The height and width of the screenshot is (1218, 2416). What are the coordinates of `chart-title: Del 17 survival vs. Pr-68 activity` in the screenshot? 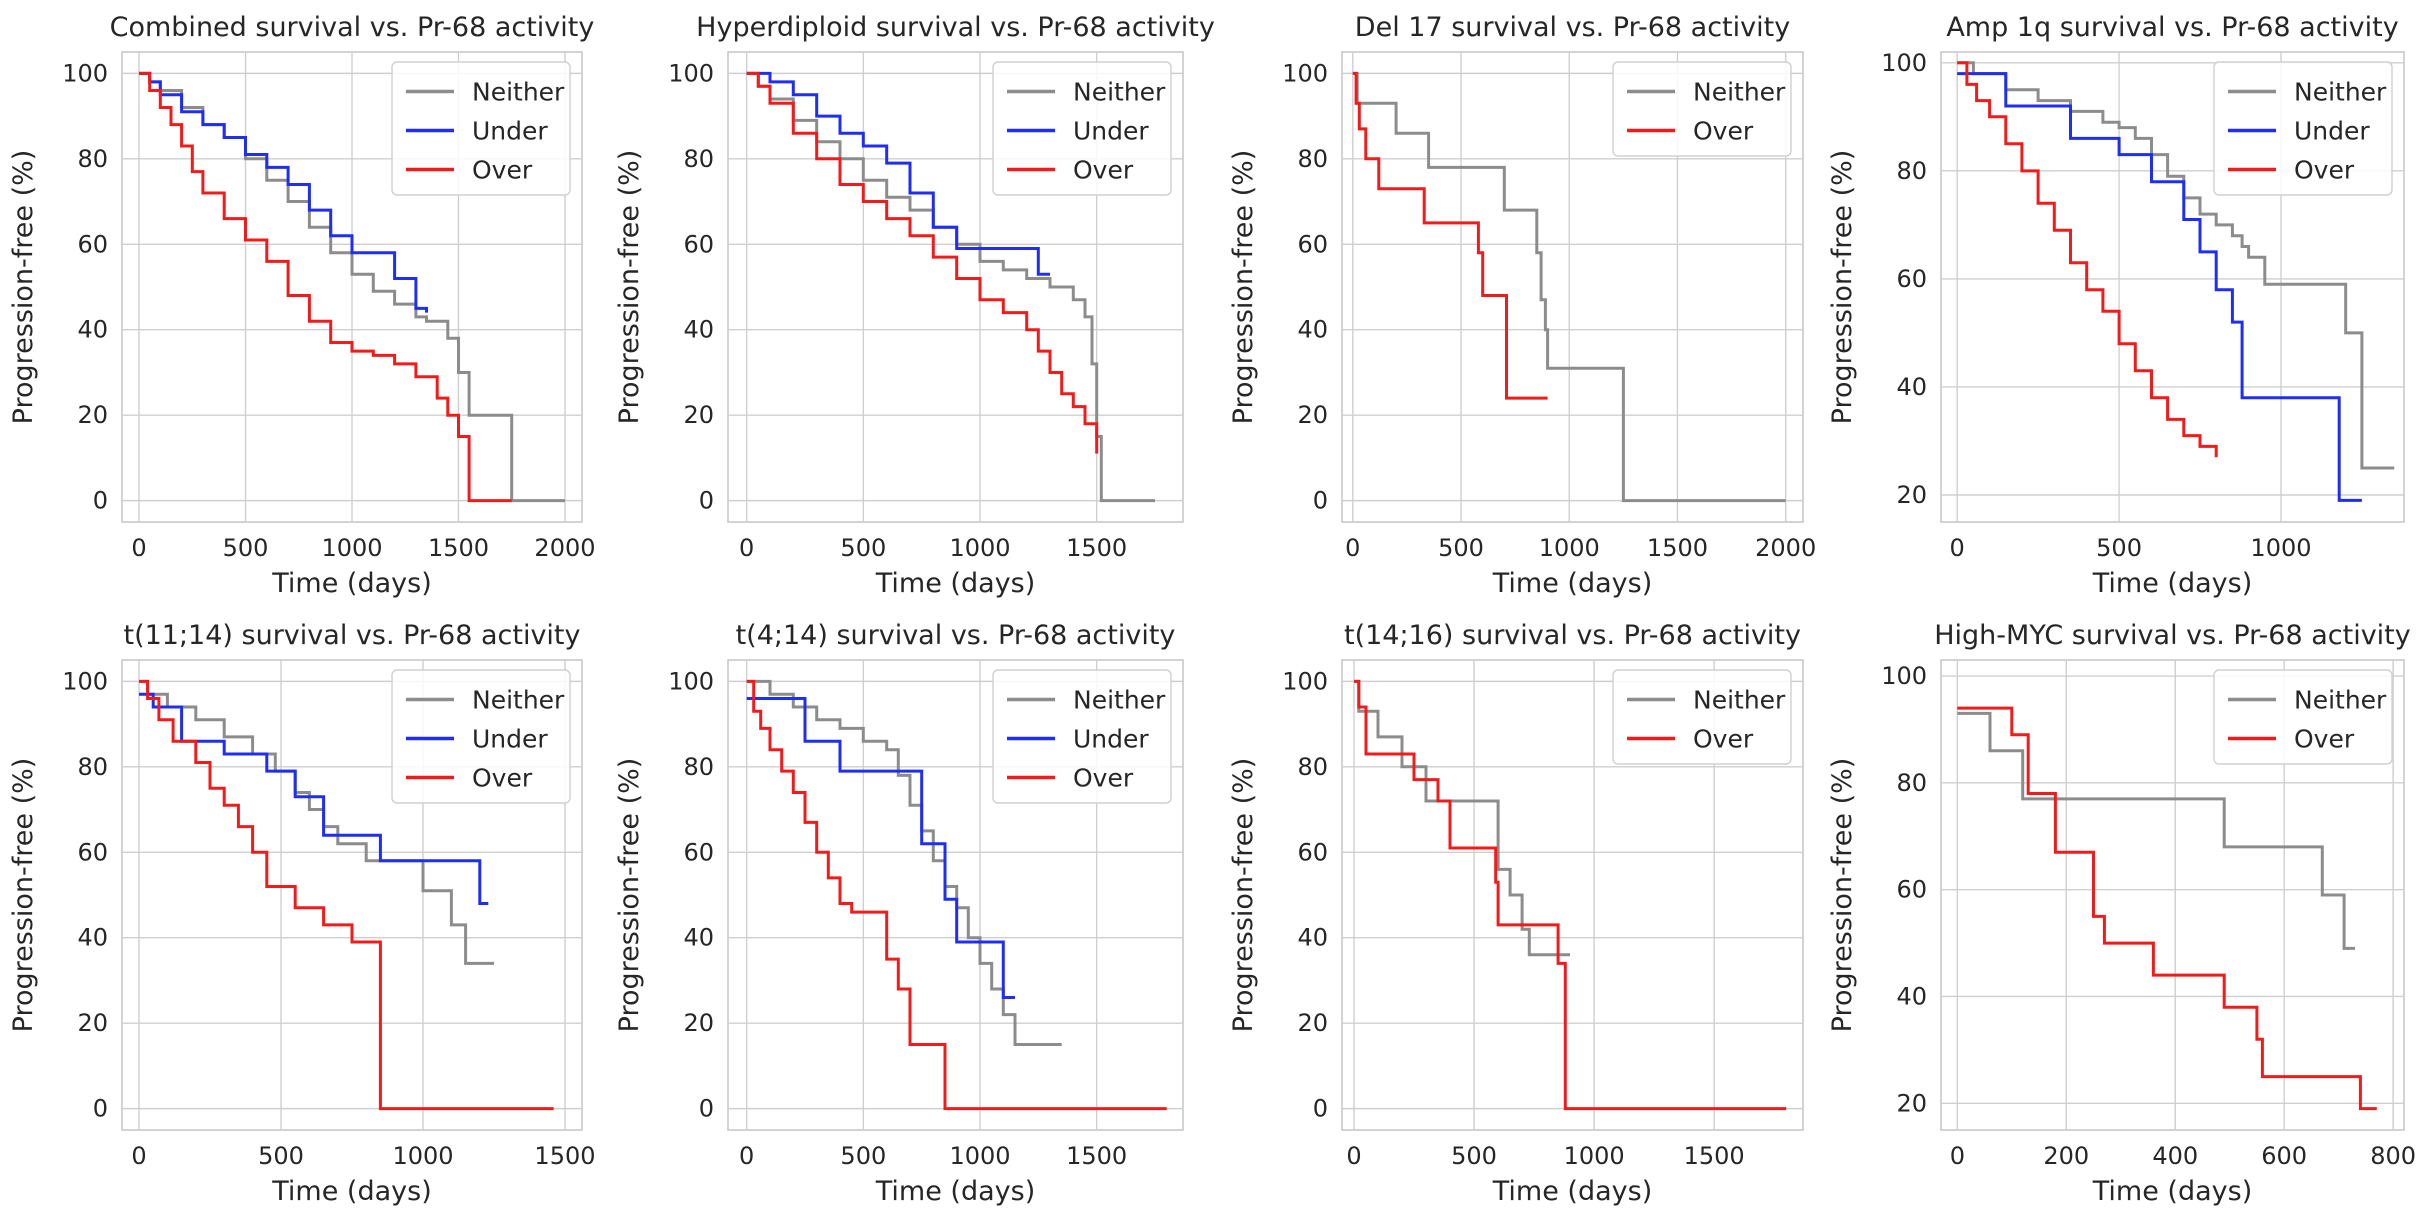 It's located at (1572, 27).